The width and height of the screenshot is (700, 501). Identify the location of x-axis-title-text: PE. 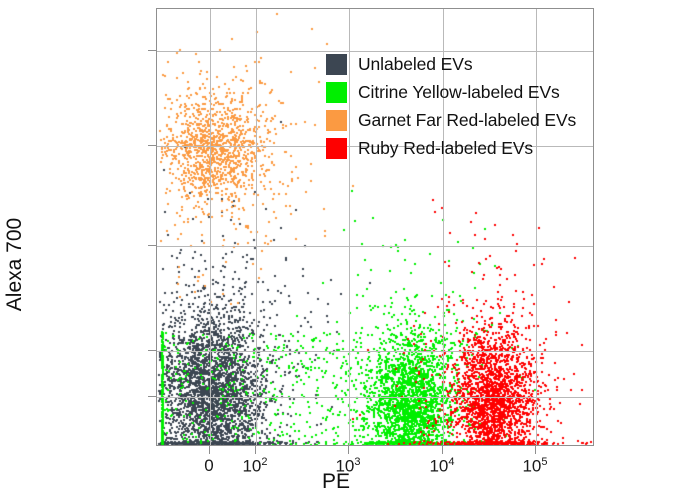
(335, 481).